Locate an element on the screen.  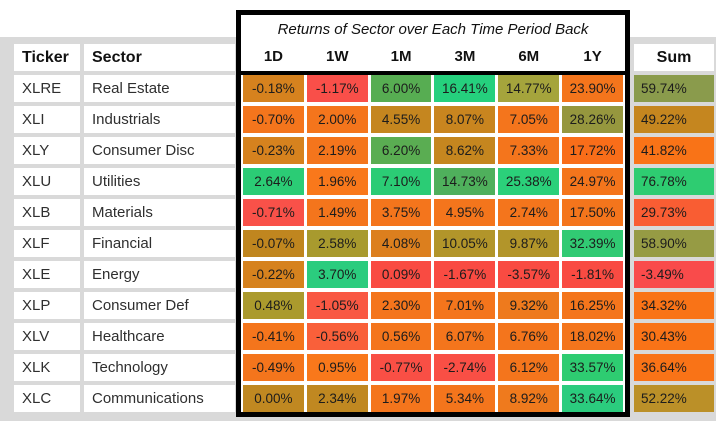
period-header-1w: 1W is located at coordinates (337, 56).